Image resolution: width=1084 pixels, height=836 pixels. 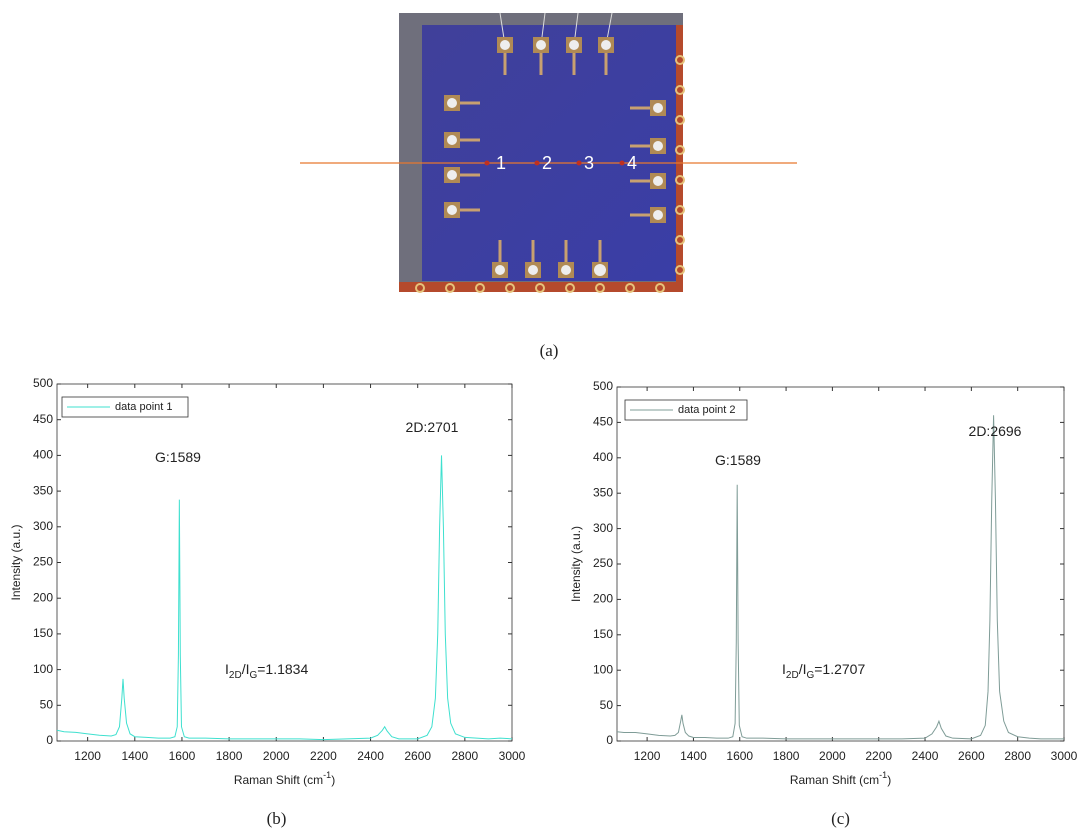 I want to click on chip-surface, so click(x=550, y=153).